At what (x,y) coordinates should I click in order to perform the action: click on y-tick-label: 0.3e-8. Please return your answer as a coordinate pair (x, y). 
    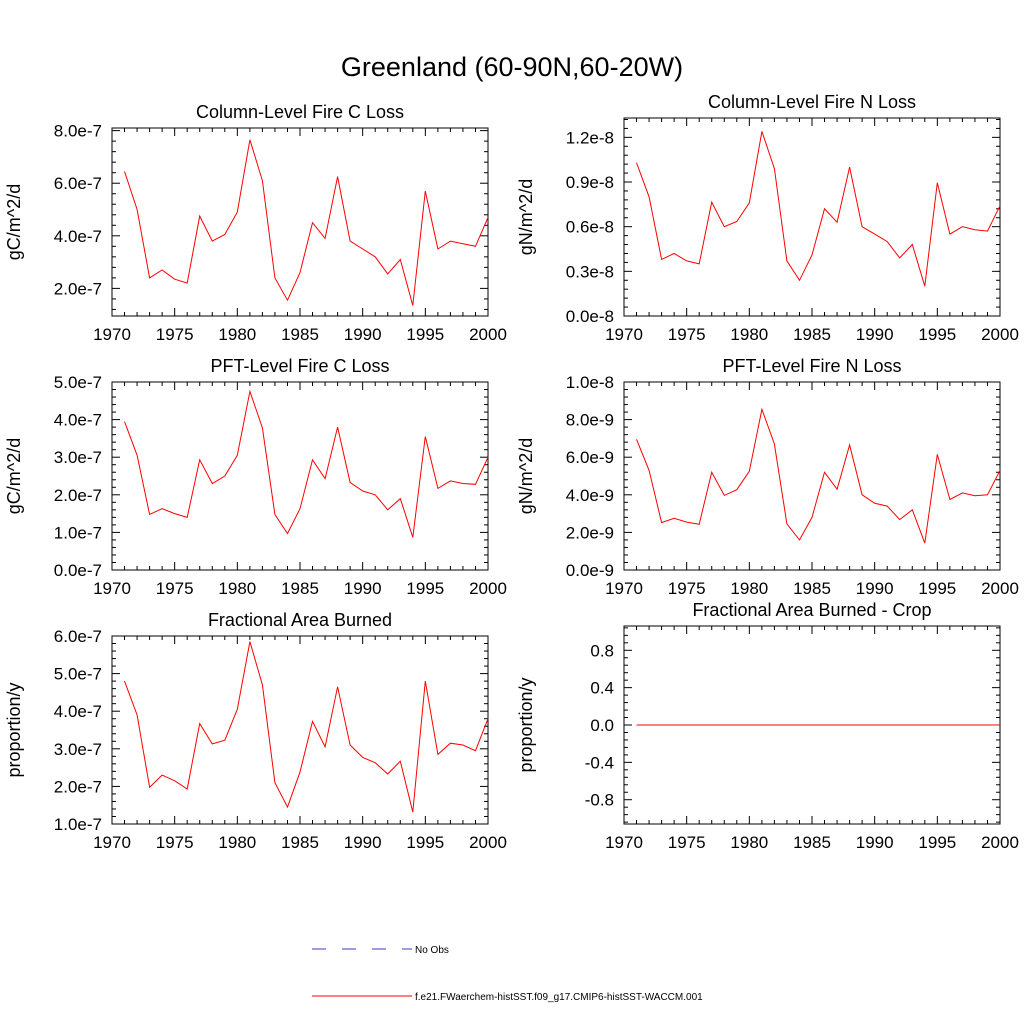
    Looking at the image, I should click on (590, 271).